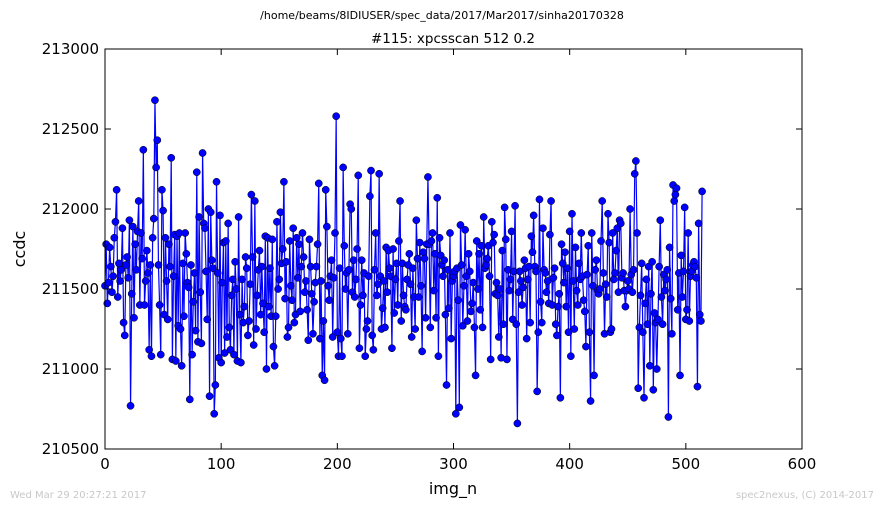 This screenshot has width=884, height=509. What do you see at coordinates (70, 369) in the screenshot?
I see `y-tick-label: 211000` at bounding box center [70, 369].